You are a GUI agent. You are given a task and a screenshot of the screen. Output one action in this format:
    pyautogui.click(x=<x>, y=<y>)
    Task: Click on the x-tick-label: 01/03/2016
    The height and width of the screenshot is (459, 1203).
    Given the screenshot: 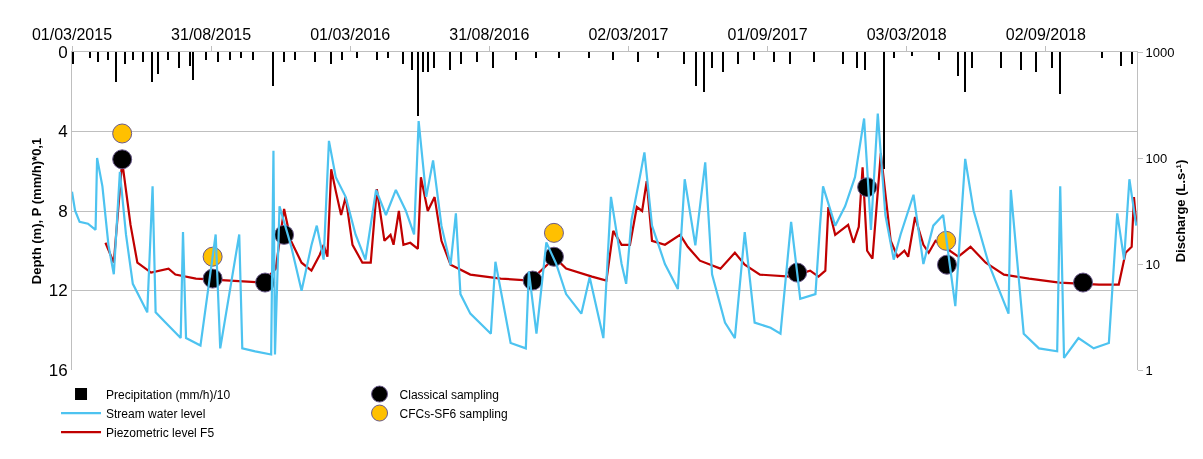 What is the action you would take?
    pyautogui.click(x=350, y=34)
    